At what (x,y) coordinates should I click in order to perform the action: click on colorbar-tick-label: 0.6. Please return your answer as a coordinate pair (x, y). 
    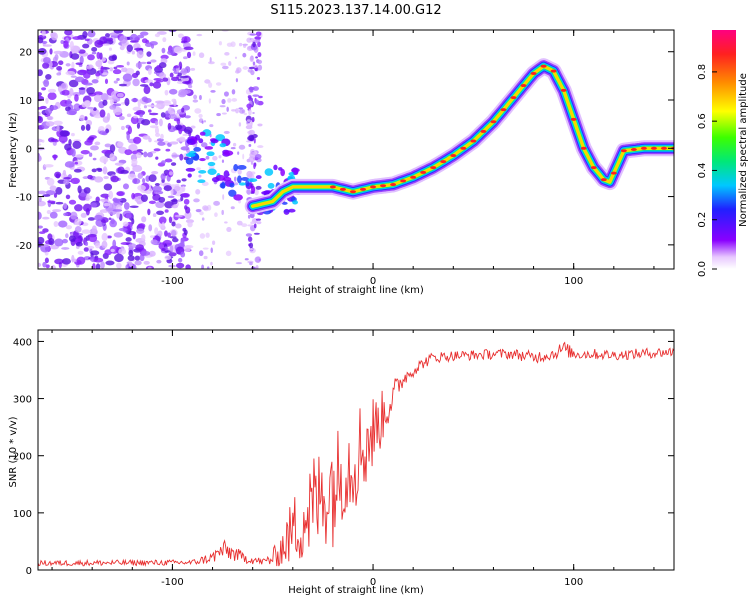
    Looking at the image, I should click on (702, 121).